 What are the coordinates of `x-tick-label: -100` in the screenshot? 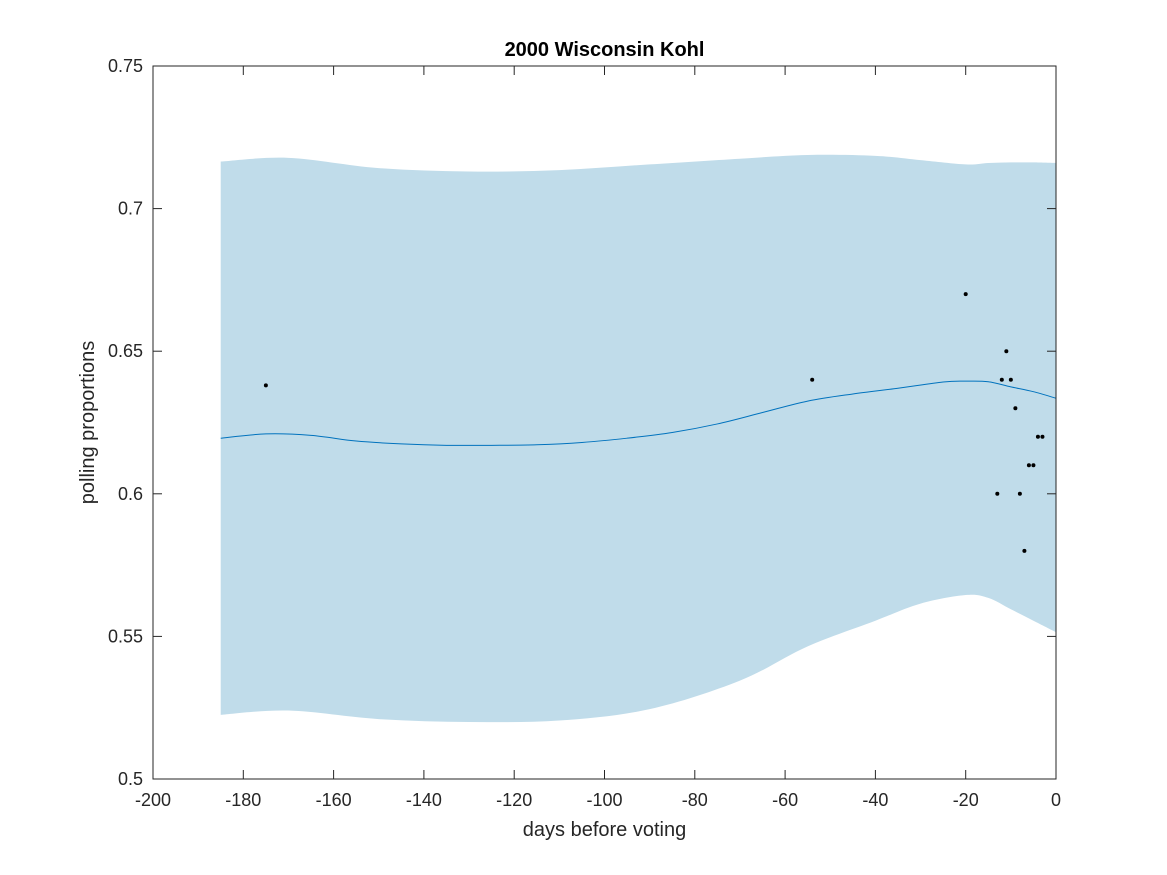 It's located at (604, 800).